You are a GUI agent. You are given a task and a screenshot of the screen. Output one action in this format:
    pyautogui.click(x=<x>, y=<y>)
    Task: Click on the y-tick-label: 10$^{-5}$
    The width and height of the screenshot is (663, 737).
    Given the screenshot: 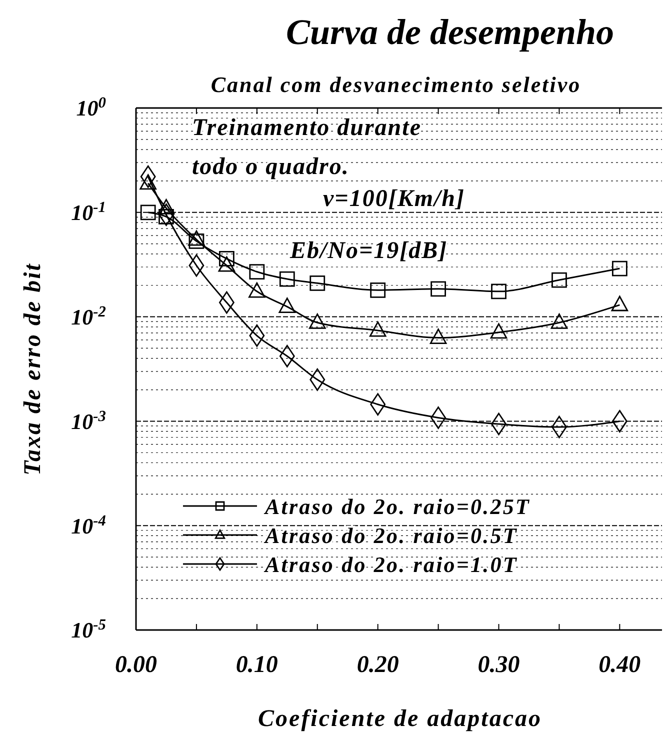 What is the action you would take?
    pyautogui.click(x=88, y=629)
    